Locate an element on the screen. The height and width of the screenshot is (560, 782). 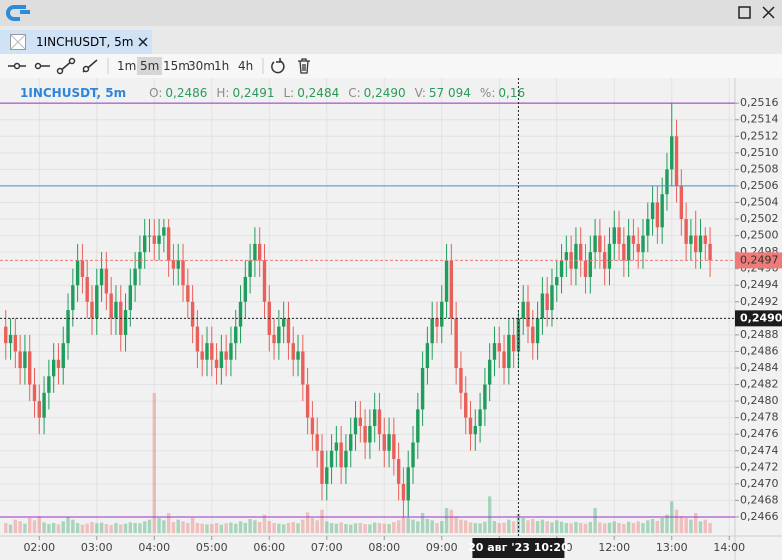
x-tick-label: 07:00 is located at coordinates (327, 547).